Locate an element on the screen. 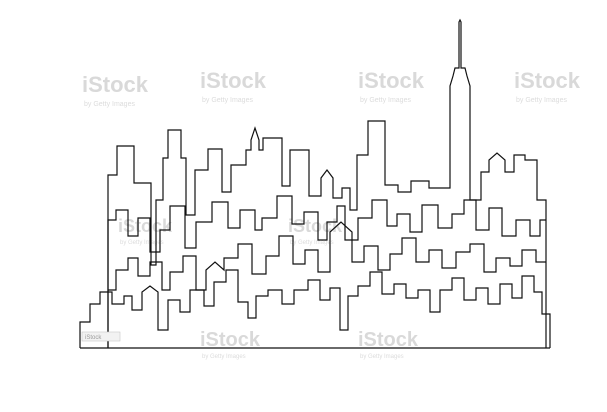 The height and width of the screenshot is (412, 607). skyline-front-layer is located at coordinates (315, 309).